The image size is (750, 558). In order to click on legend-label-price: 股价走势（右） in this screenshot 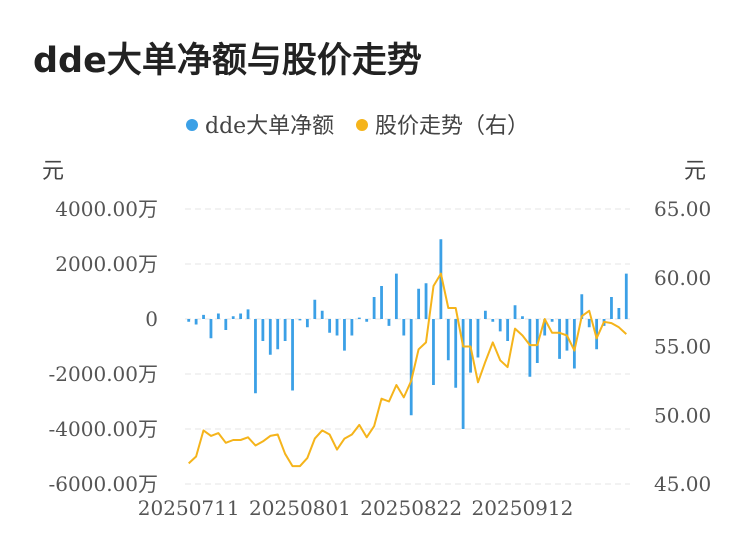, I will do `click(452, 126)`.